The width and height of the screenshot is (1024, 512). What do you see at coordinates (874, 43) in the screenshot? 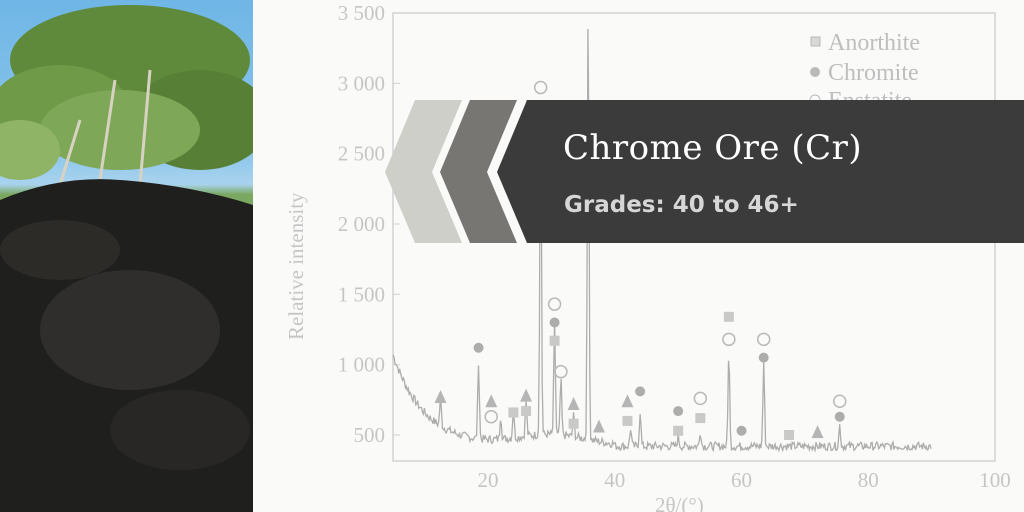
I see `legend-anorthite: Anorthite` at bounding box center [874, 43].